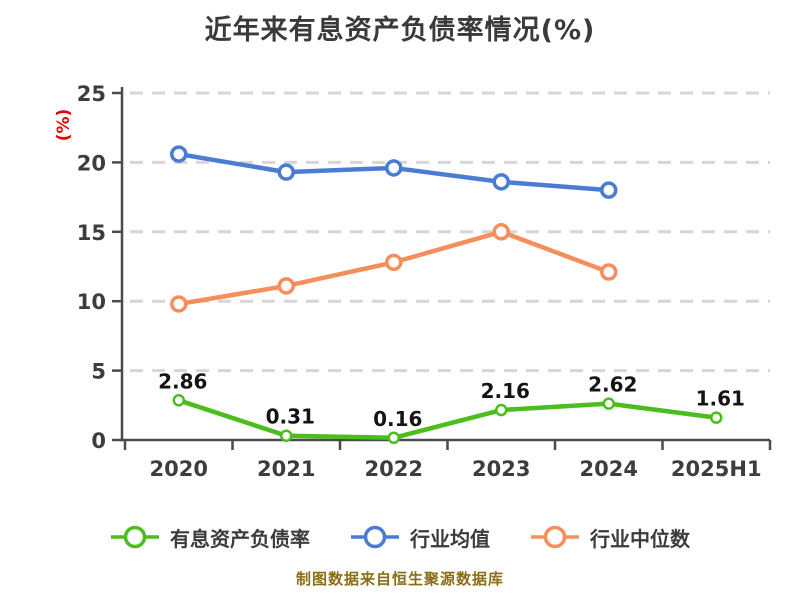 The image size is (800, 600). Describe the element at coordinates (91, 302) in the screenshot. I see `y-tick-label: 10` at that location.